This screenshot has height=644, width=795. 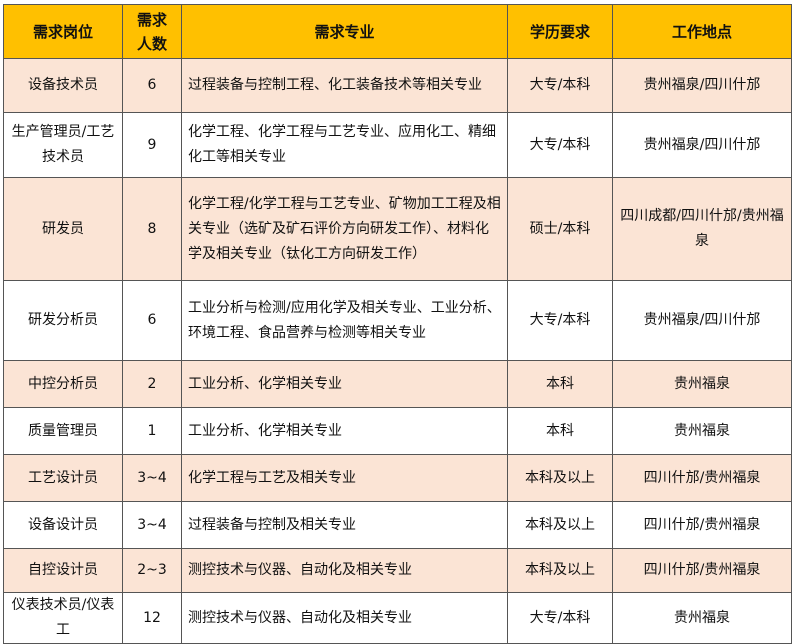 What do you see at coordinates (344, 320) in the screenshot?
I see `cell-major: 工业分析与检测/应用化学及相关专业、工业分析、环境工程、食品营养与检测等相关专业` at bounding box center [344, 320].